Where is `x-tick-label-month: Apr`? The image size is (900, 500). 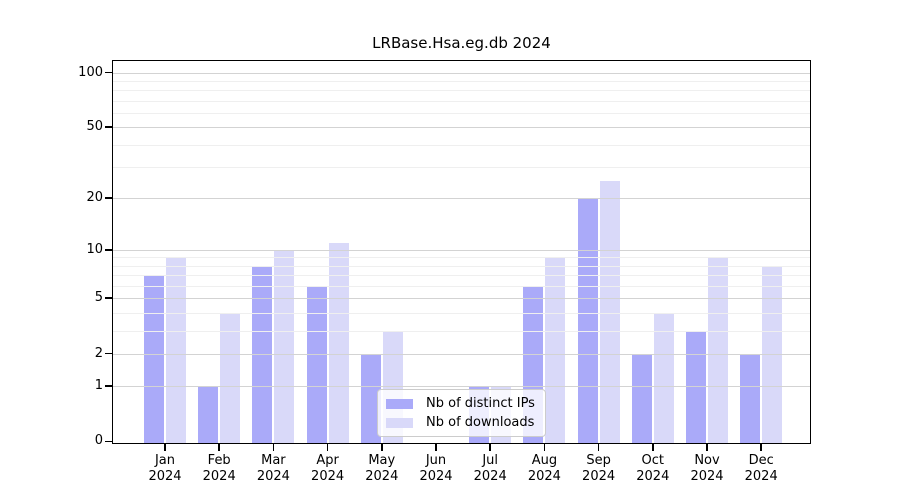
x-tick-label-month: Apr is located at coordinates (327, 460).